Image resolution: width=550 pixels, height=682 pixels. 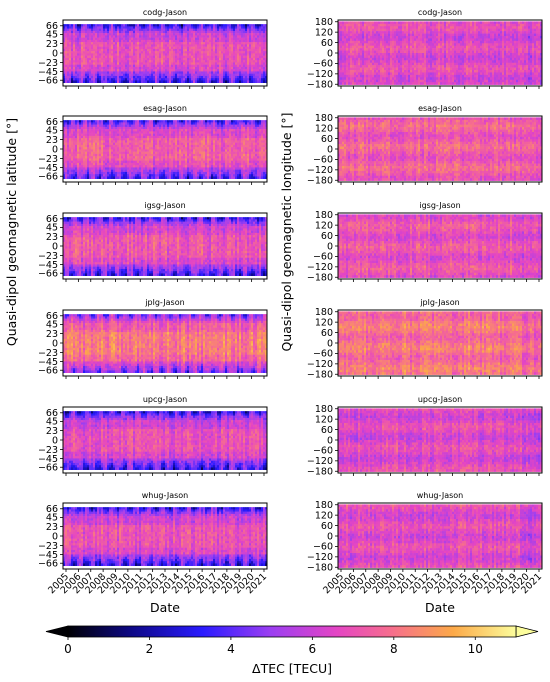 I want to click on panel-title: igsg-Jason, so click(x=439, y=205).